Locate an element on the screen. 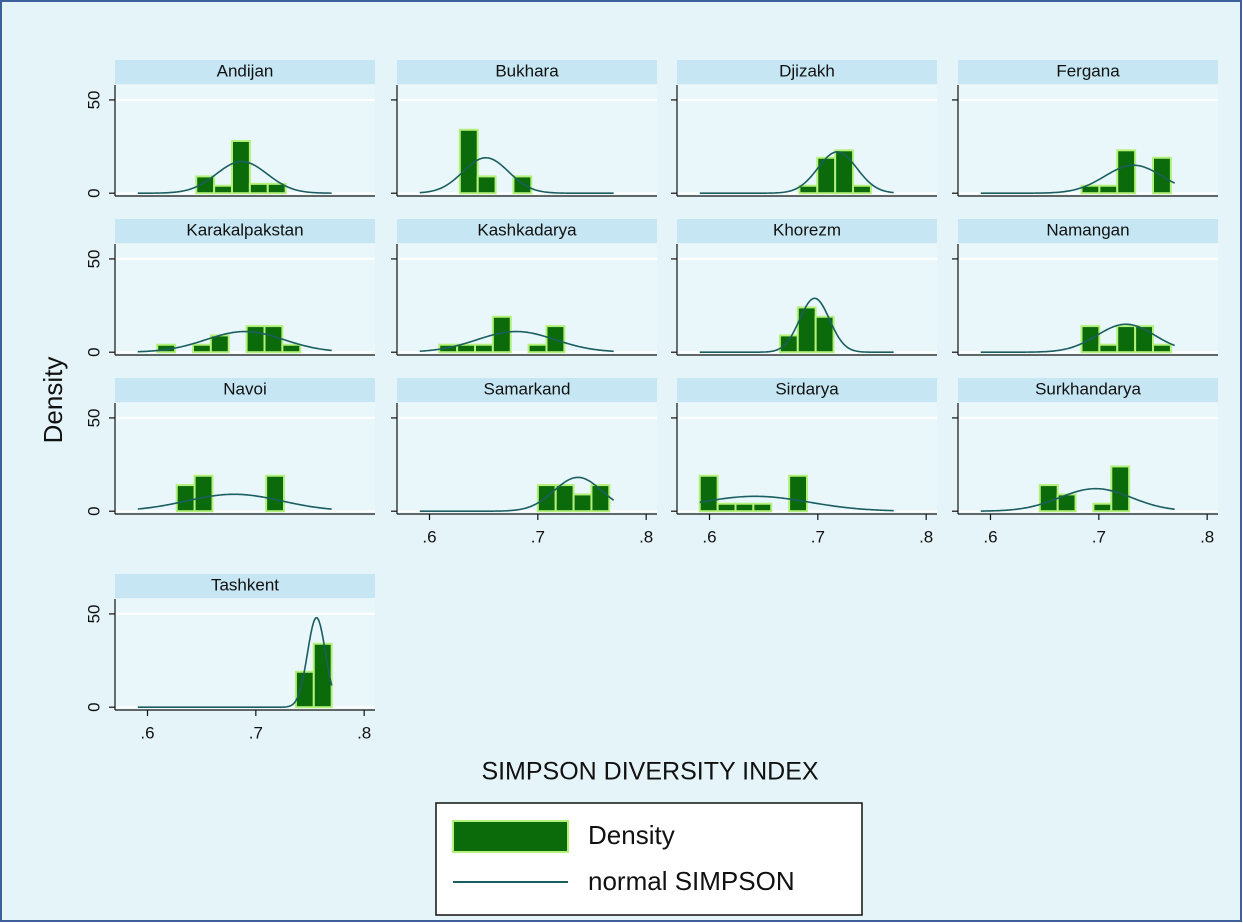 The height and width of the screenshot is (923, 1243). panel: Djizakh is located at coordinates (804, 128).